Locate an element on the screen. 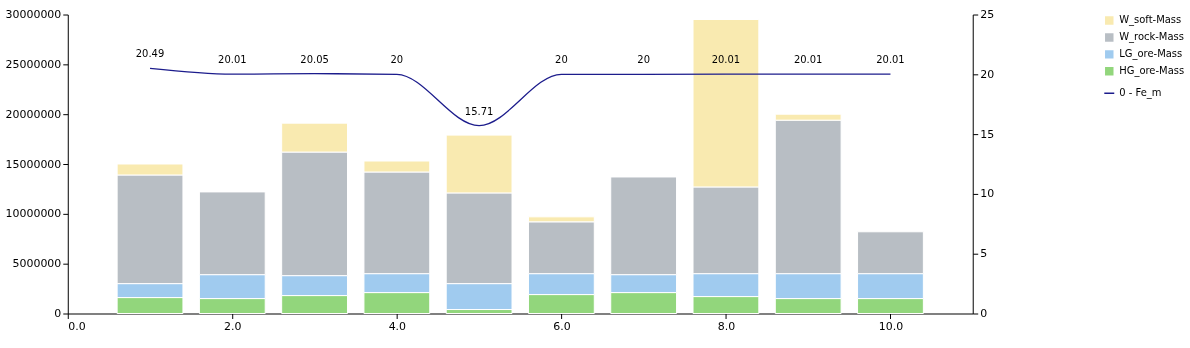  x-tick-label: 4.0 is located at coordinates (397, 326).